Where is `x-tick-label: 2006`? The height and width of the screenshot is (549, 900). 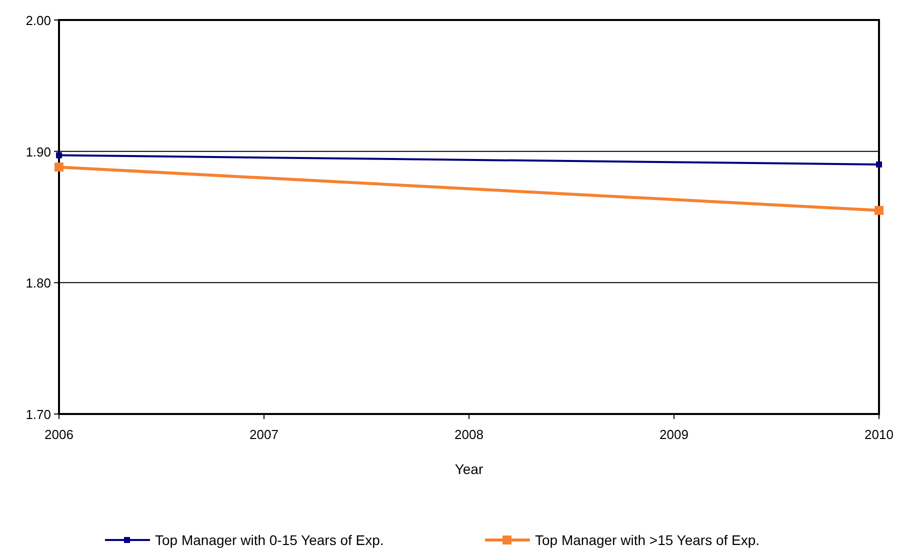 x-tick-label: 2006 is located at coordinates (59, 434).